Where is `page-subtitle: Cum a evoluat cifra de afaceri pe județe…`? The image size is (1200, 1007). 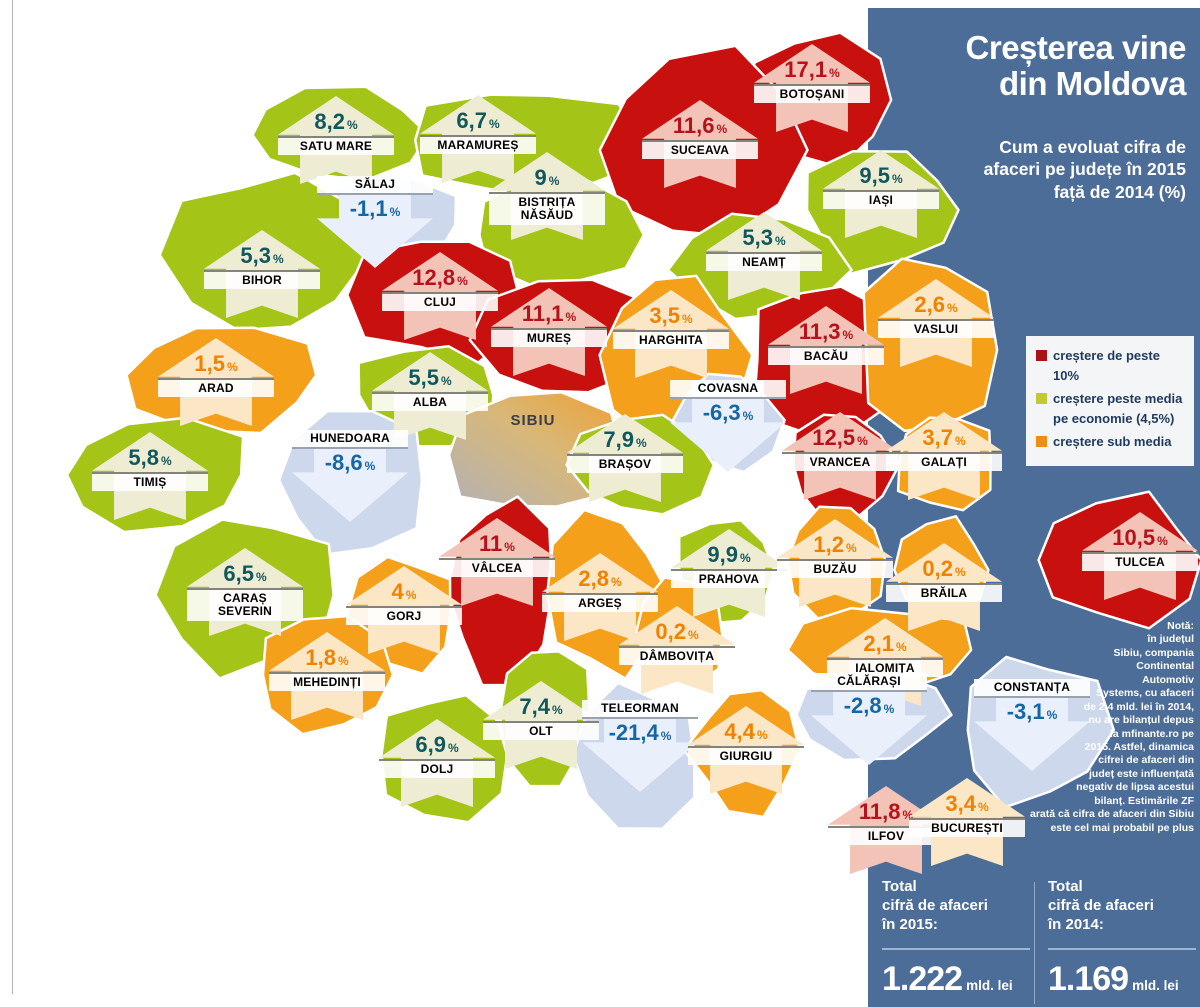
page-subtitle: Cum a evoluat cifra de afaceri pe județe… is located at coordinates (1084, 169).